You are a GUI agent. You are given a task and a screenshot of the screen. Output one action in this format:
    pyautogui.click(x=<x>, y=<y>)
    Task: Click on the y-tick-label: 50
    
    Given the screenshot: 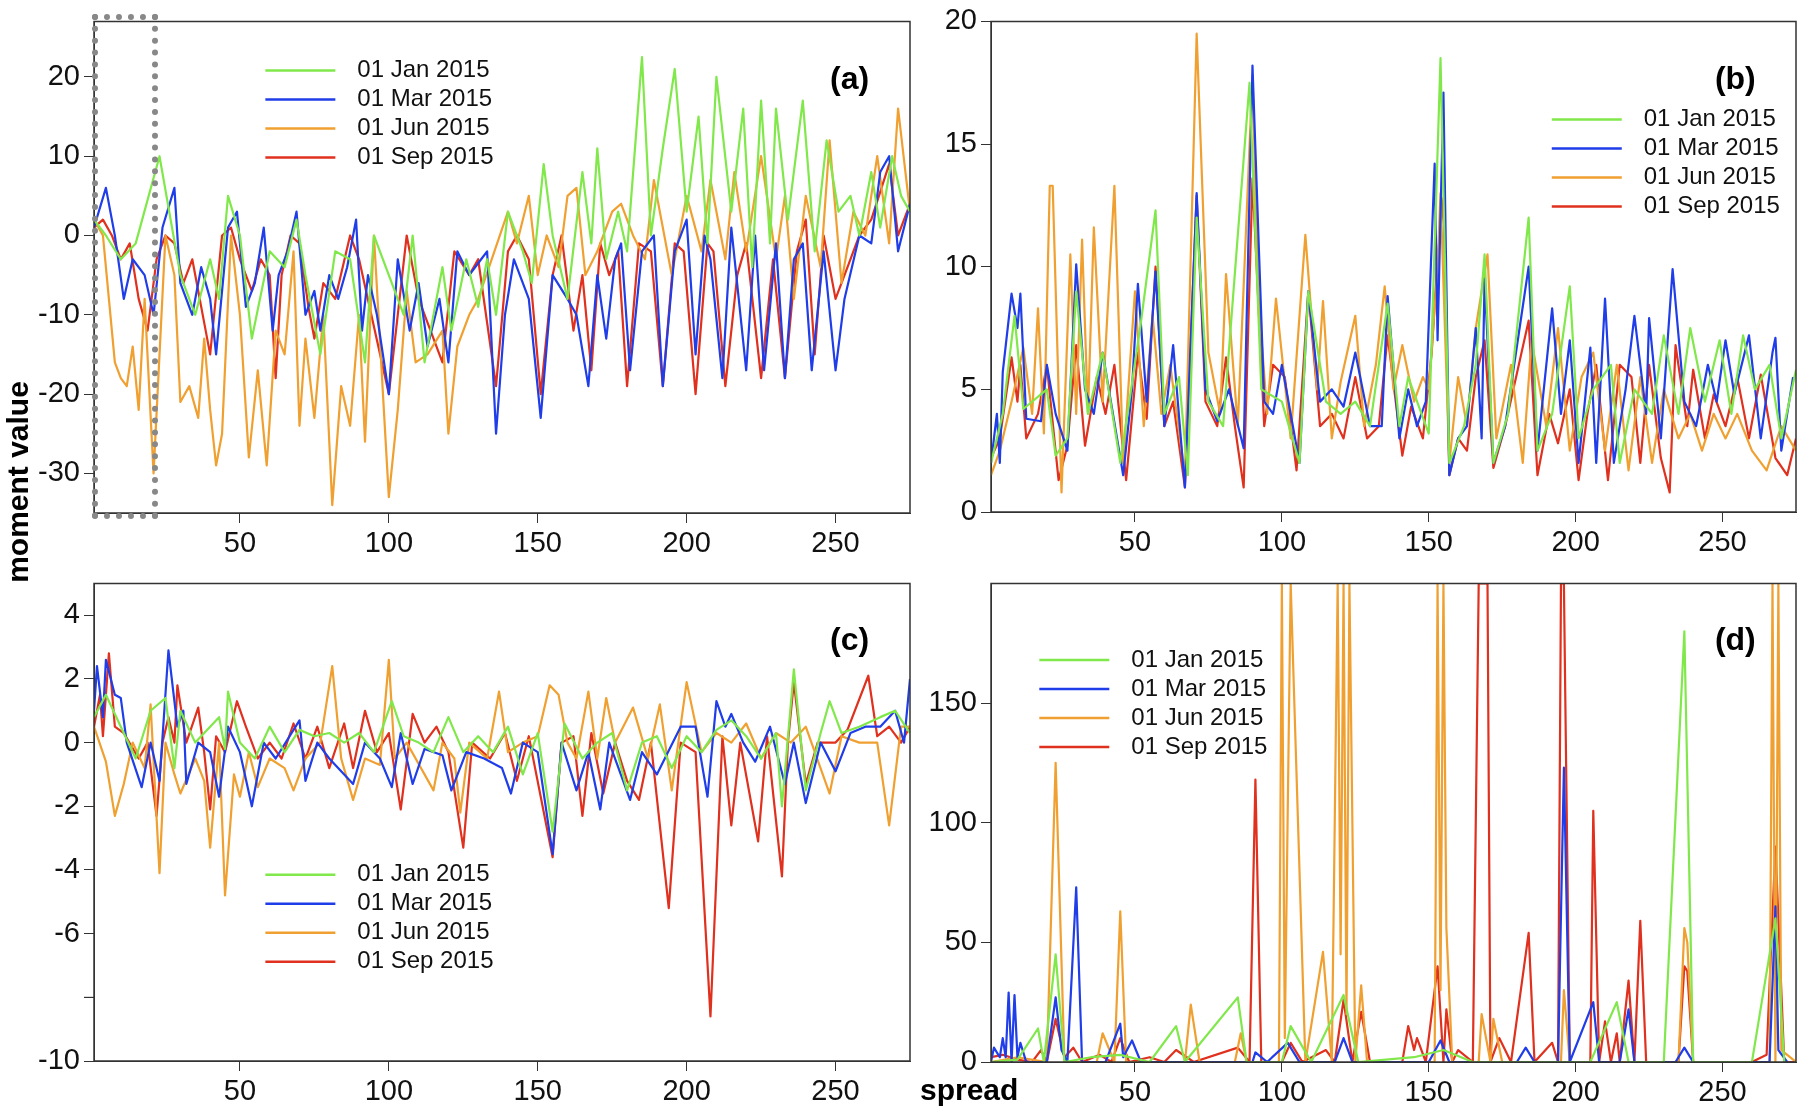 What is the action you would take?
    pyautogui.click(x=960, y=940)
    